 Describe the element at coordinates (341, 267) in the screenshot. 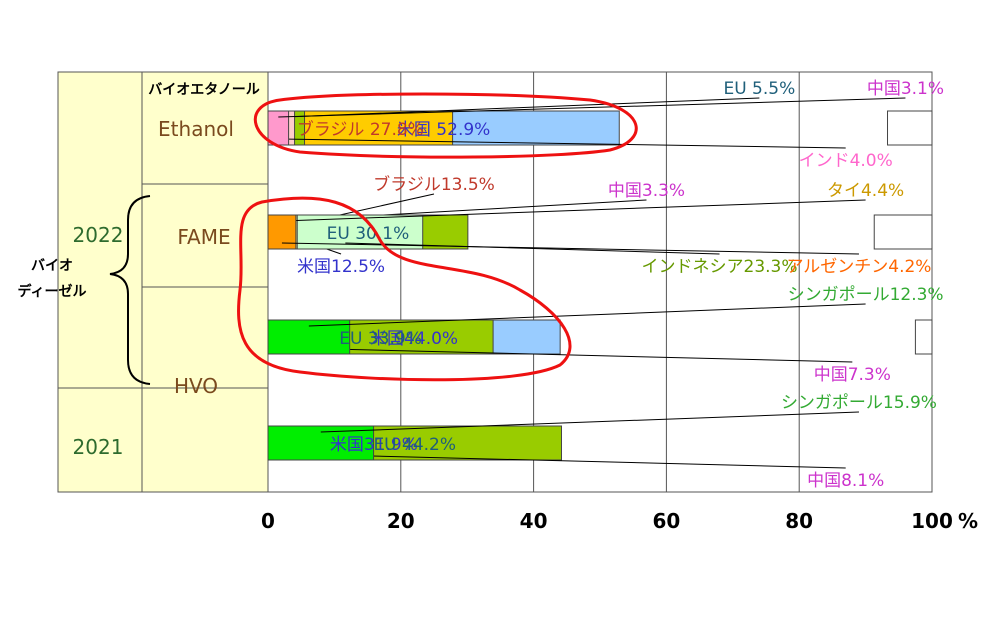

I see `segment-label-r1-s0: 米国12.5%` at that location.